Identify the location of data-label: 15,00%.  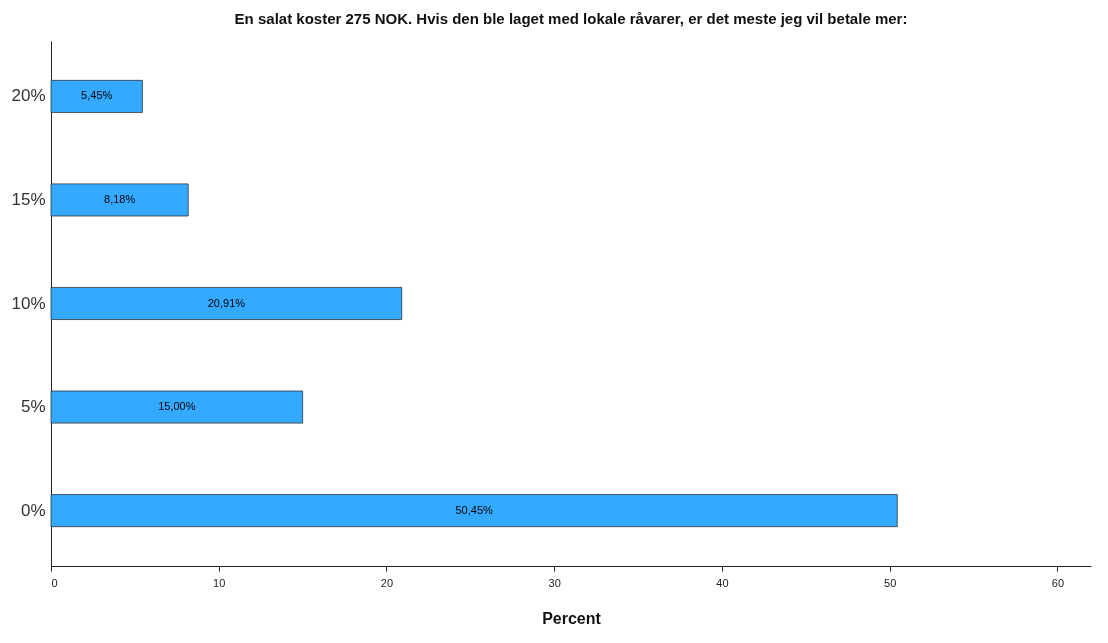
(177, 406).